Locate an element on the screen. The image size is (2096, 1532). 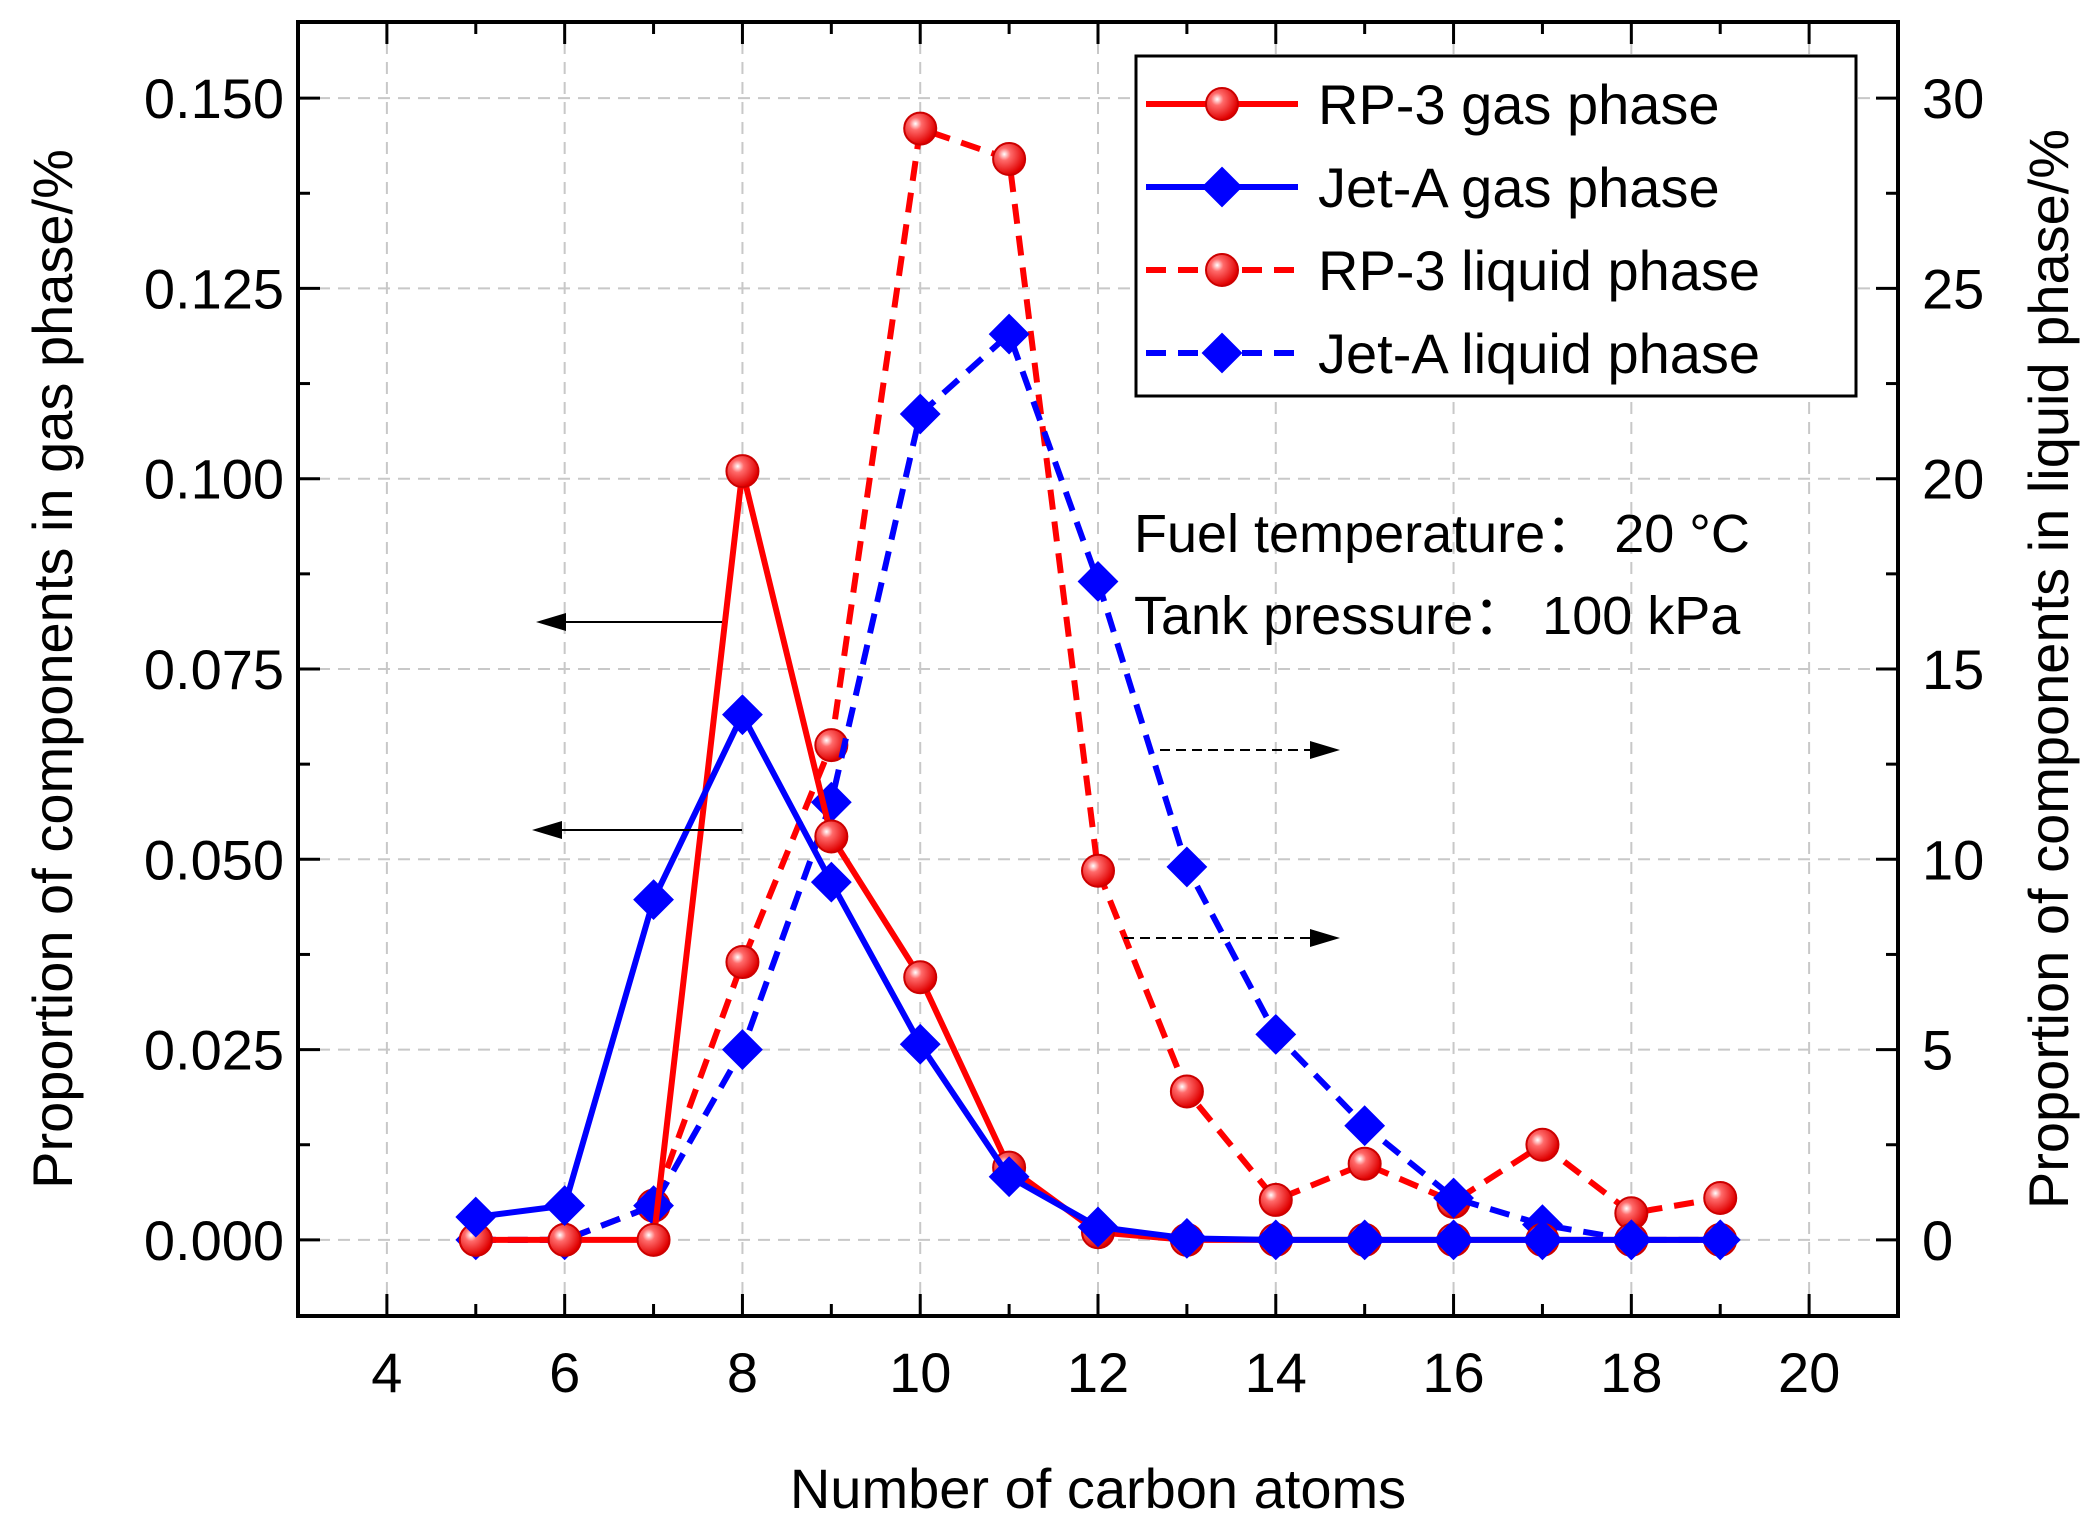
y-right-tick-label: 30 is located at coordinates (1953, 98).